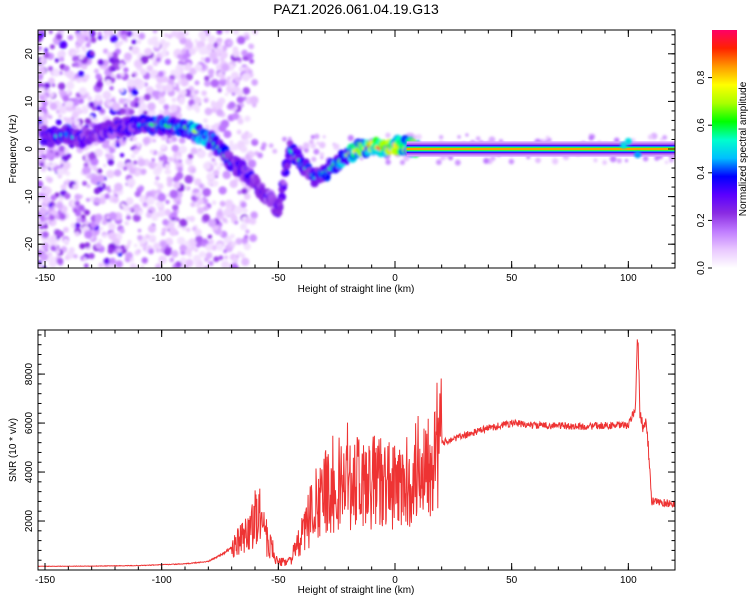  I want to click on y-tick-label: 10, so click(29, 101).